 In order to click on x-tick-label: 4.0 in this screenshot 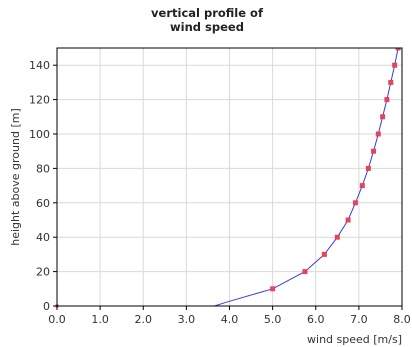, I will do `click(230, 319)`.